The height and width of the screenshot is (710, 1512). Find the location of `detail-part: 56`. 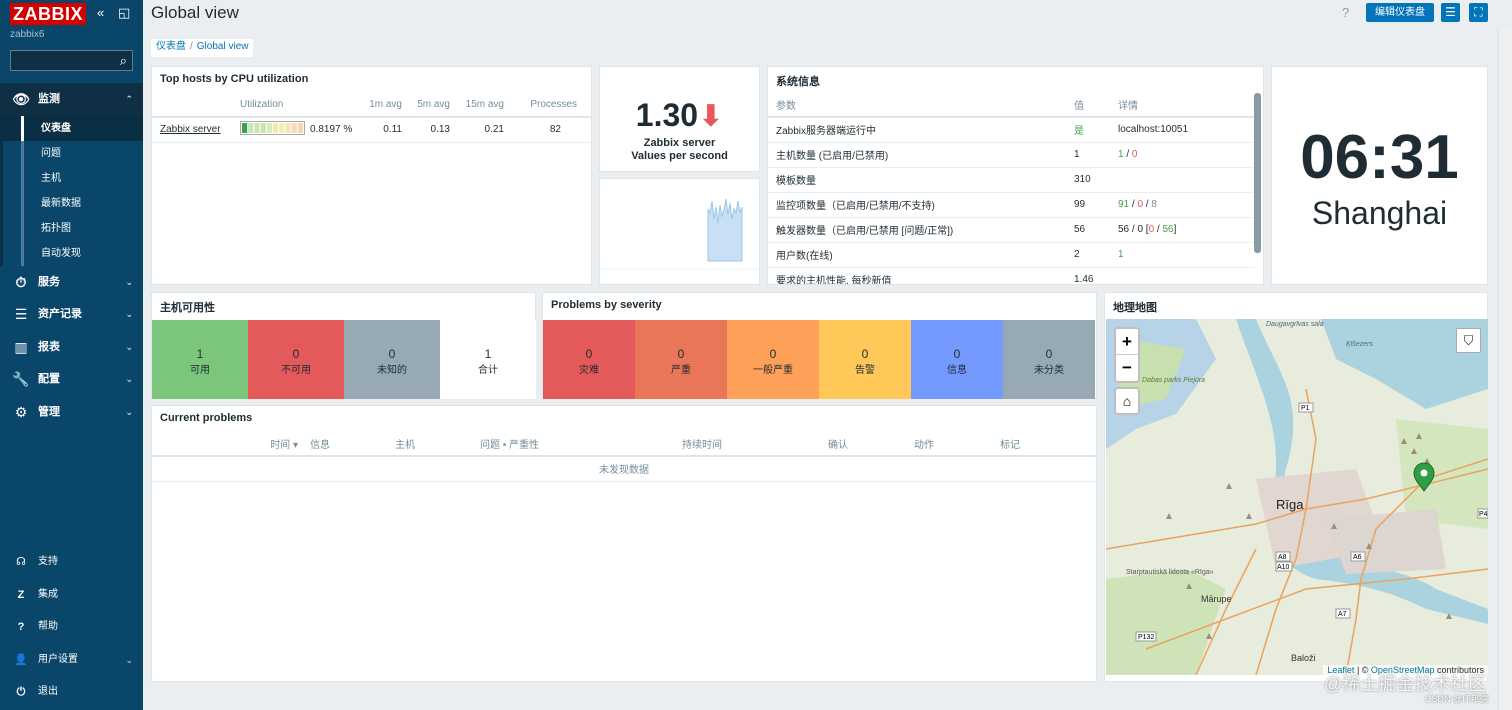

detail-part: 56 is located at coordinates (1168, 229).